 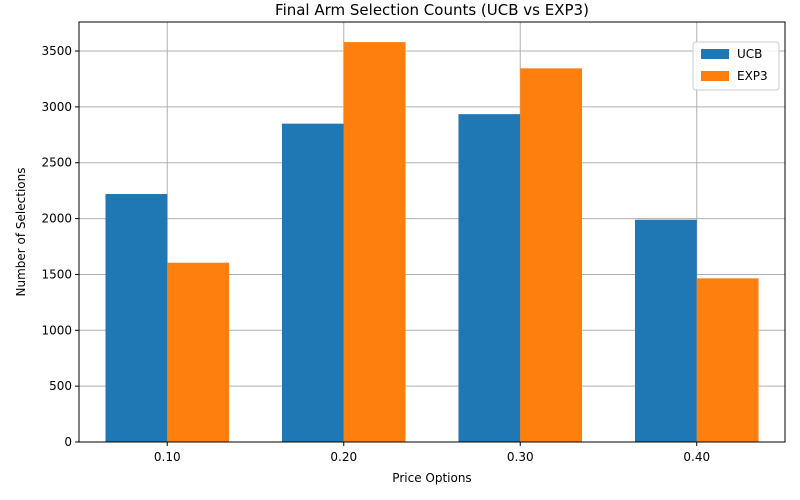 I want to click on legend-label-ucb: UCB, so click(x=749, y=54).